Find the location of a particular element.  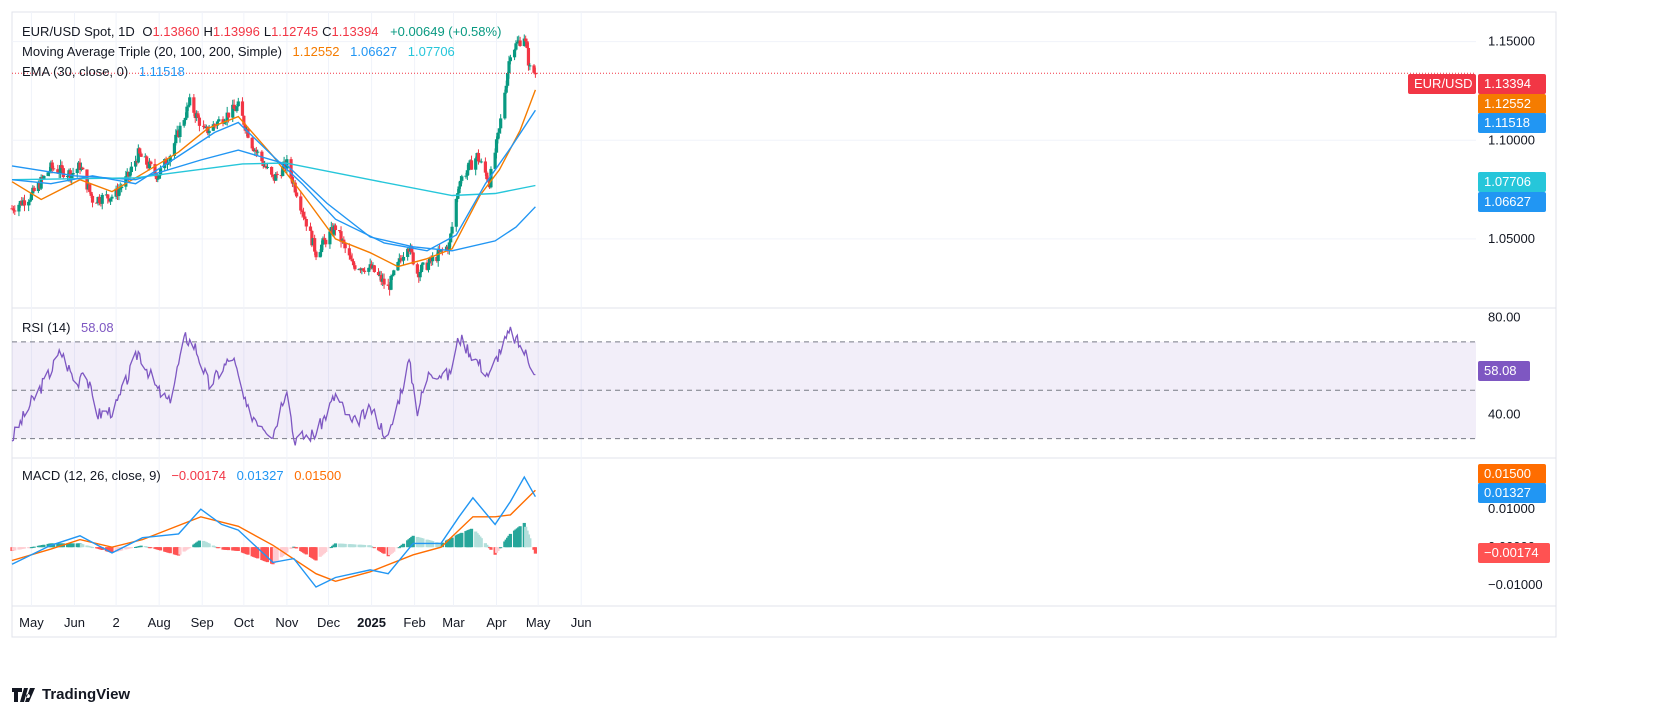

ohlc-key-o: O is located at coordinates (147, 31).